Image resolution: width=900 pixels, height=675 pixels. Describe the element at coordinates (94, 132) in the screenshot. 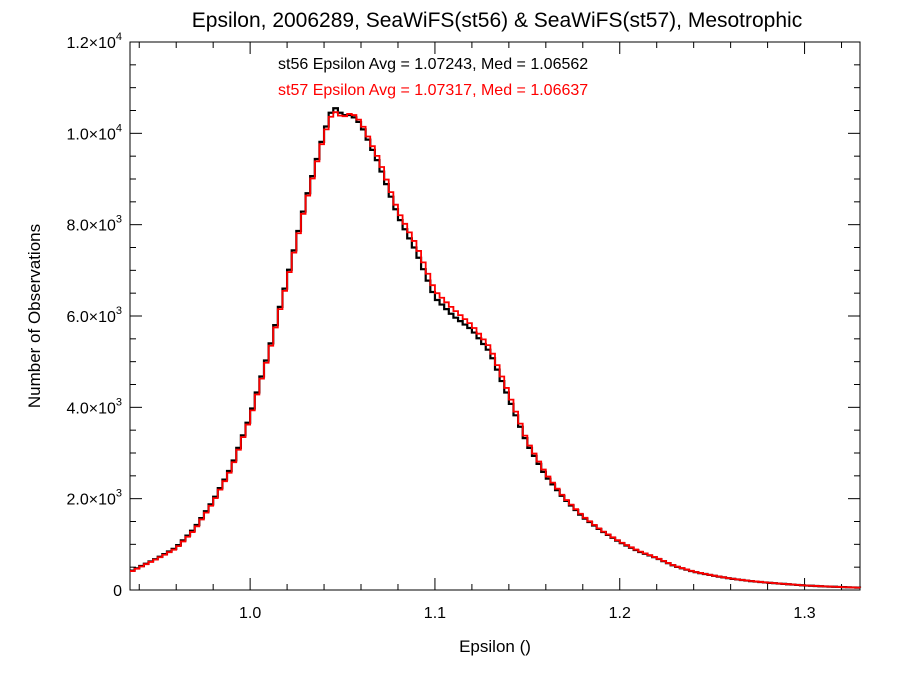

I see `y-tick-label: 1.0×10⁴` at that location.